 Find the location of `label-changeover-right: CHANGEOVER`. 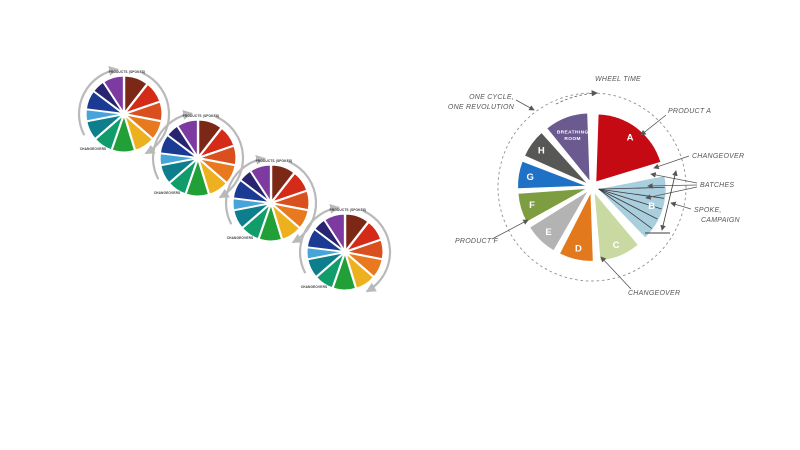

label-changeover-right: CHANGEOVER is located at coordinates (718, 156).